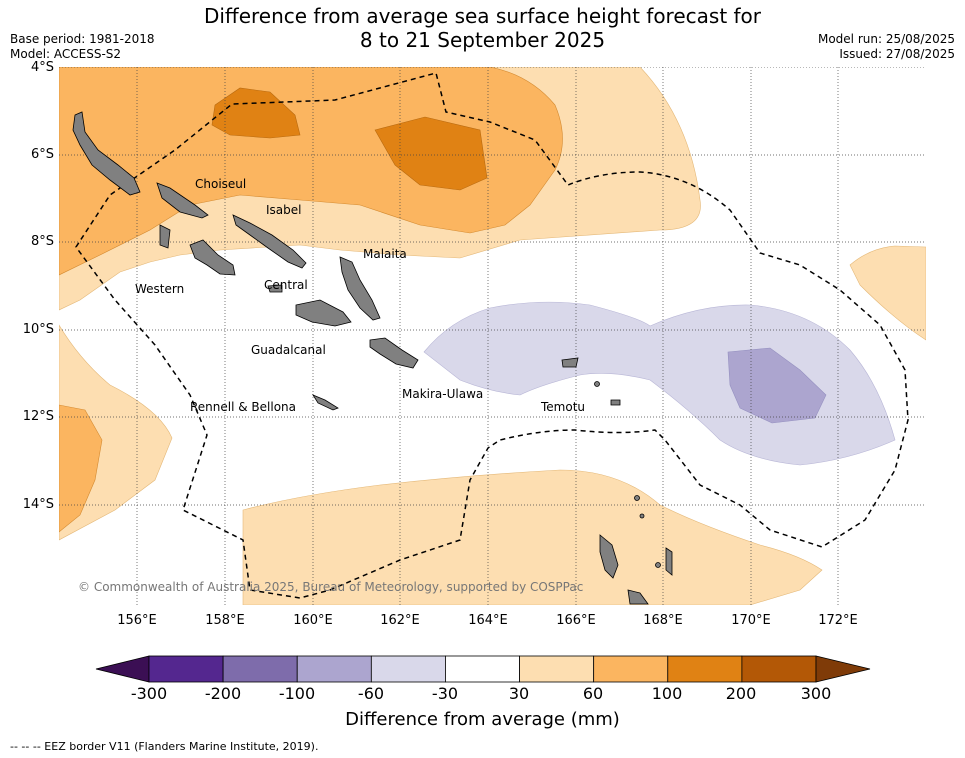 The width and height of the screenshot is (965, 758). What do you see at coordinates (442, 394) in the screenshot?
I see `region-label-makira-ulawa: Makira-Ulawa` at bounding box center [442, 394].